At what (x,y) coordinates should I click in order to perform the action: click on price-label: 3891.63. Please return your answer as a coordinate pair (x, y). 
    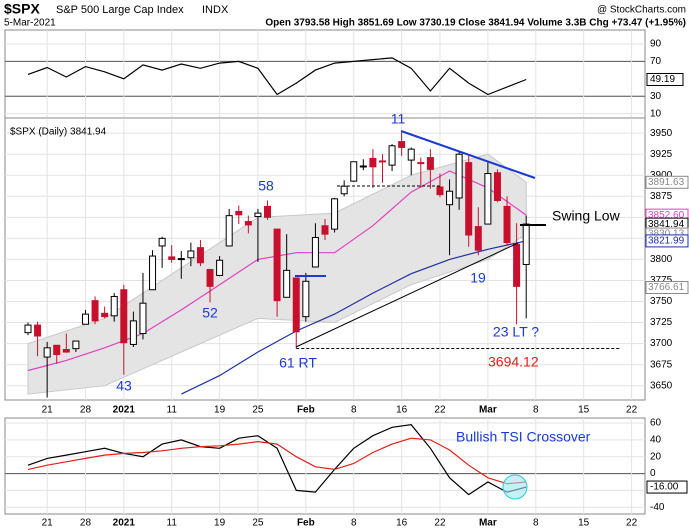
    Looking at the image, I should click on (666, 182).